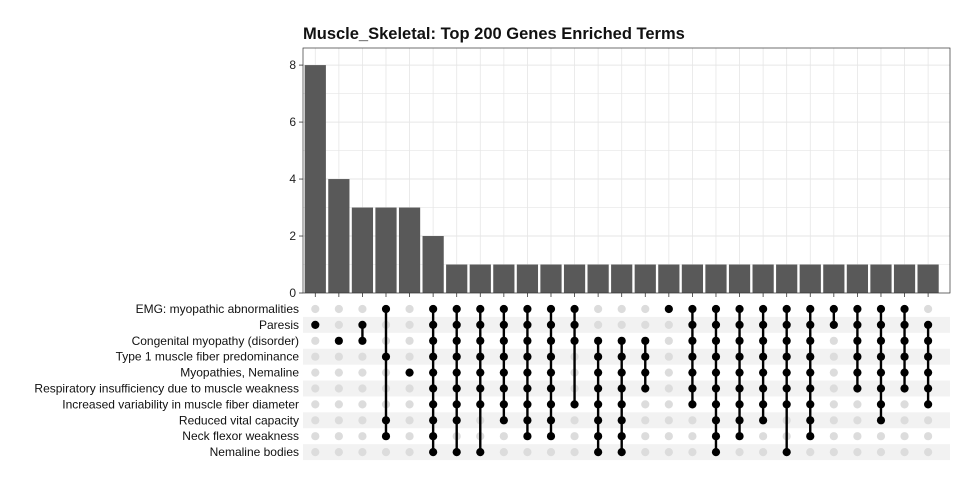 Image resolution: width=980 pixels, height=490 pixels. I want to click on y-tick-label: 0, so click(292, 293).